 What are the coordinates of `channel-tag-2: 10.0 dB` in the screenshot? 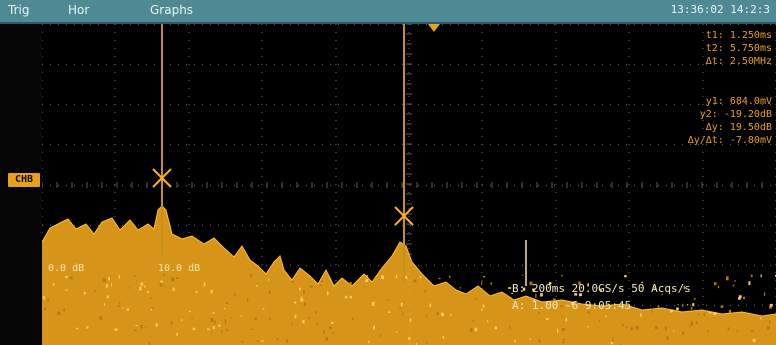 It's located at (179, 268).